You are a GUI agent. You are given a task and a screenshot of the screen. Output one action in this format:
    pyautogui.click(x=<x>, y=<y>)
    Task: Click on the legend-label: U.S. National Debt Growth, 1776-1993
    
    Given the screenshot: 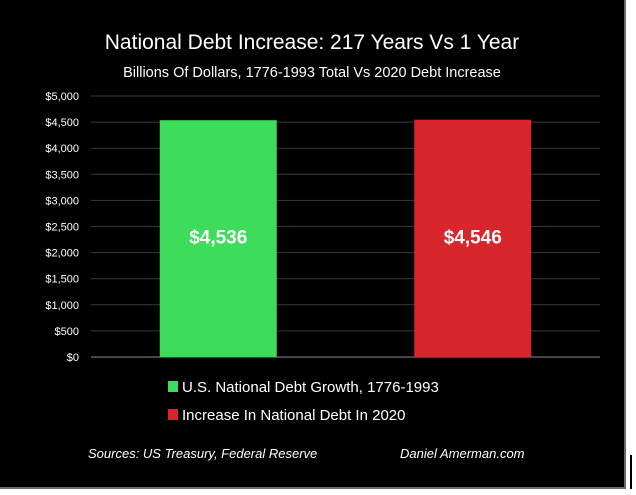 What is the action you would take?
    pyautogui.click(x=310, y=387)
    